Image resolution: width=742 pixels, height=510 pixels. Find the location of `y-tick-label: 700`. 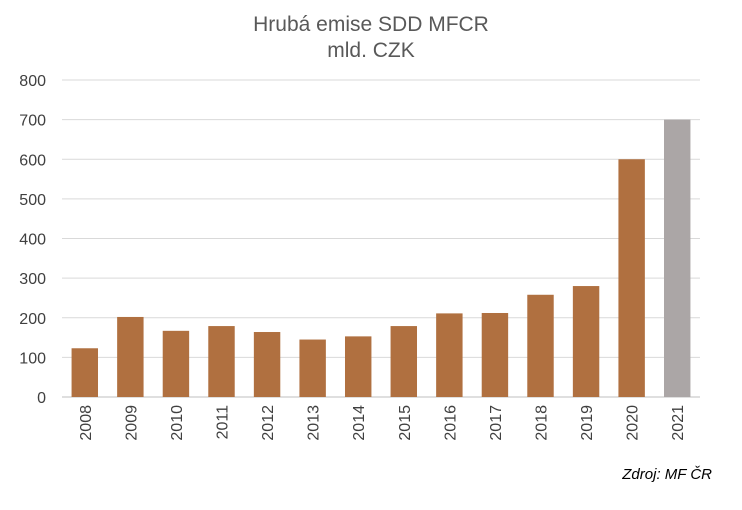

y-tick-label: 700 is located at coordinates (32, 121).